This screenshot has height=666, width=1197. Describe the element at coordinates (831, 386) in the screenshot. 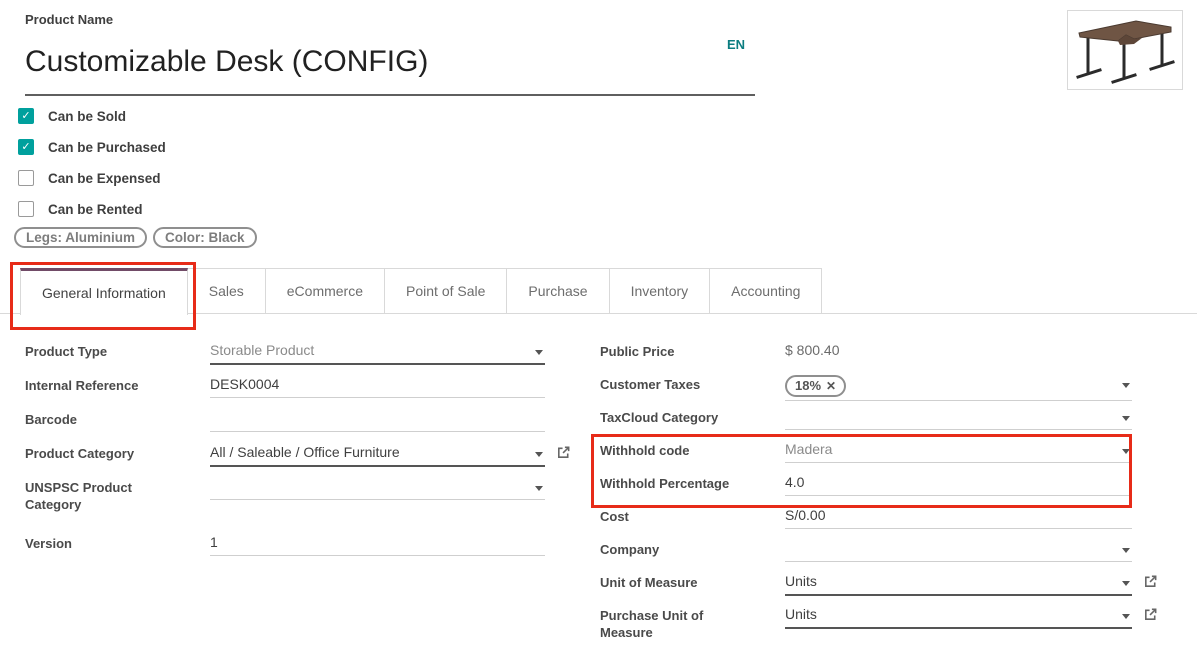

I see `remove-tag-icon: ✕` at that location.